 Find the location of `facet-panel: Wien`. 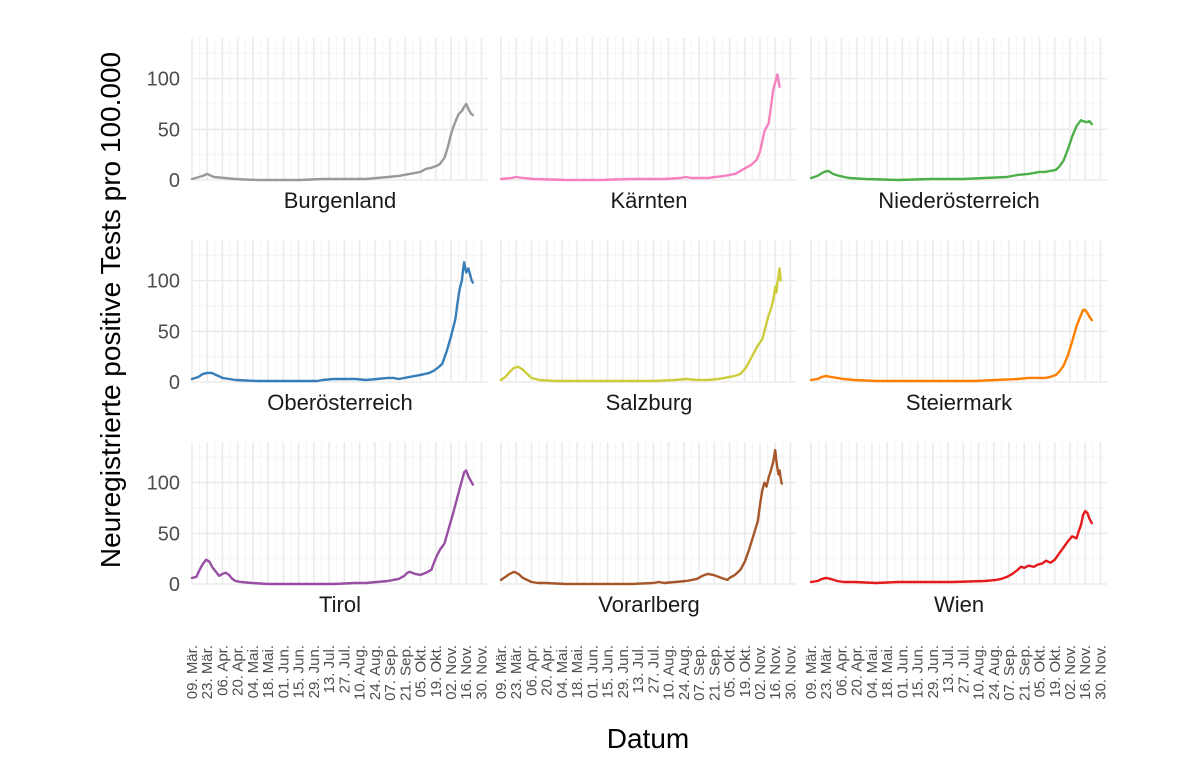

facet-panel: Wien is located at coordinates (958, 529).